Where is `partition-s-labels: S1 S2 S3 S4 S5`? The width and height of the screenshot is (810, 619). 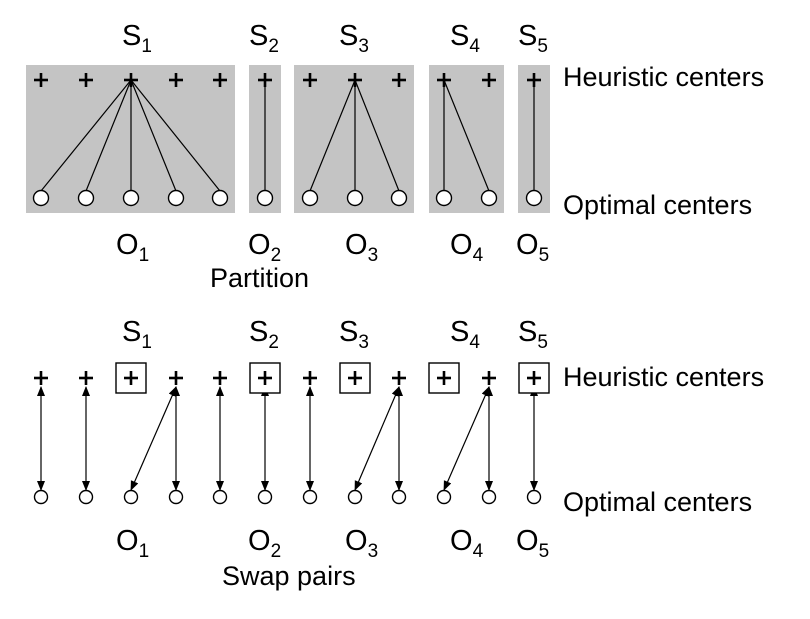 partition-s-labels: S1 S2 S3 S4 S5 is located at coordinates (335, 38).